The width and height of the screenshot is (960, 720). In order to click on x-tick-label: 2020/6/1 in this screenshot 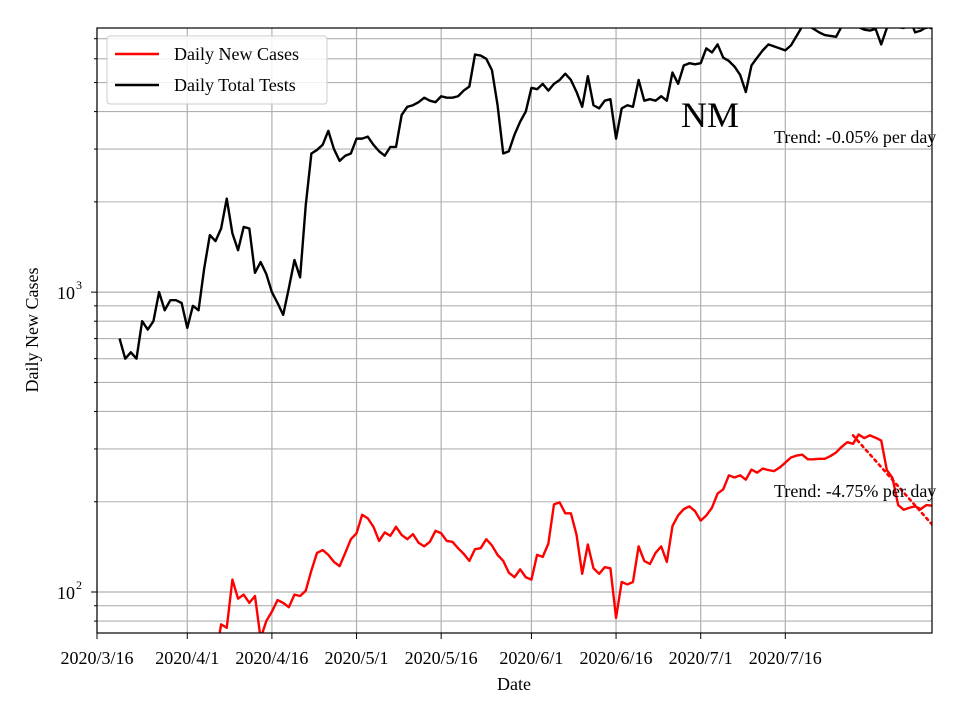, I will do `click(531, 658)`.